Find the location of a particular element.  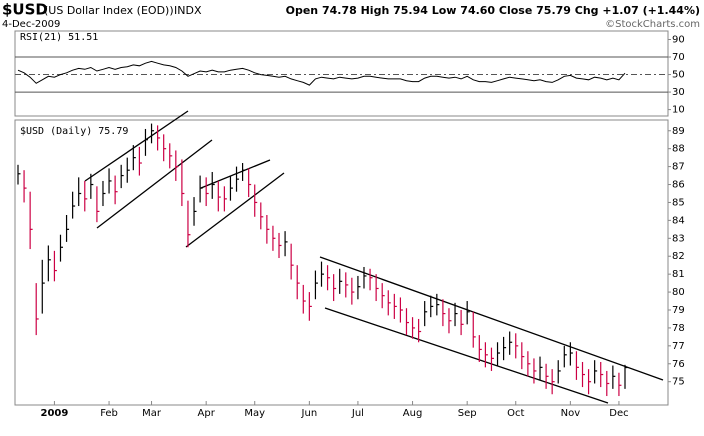

y-tick-label: 90 is located at coordinates (678, 40).